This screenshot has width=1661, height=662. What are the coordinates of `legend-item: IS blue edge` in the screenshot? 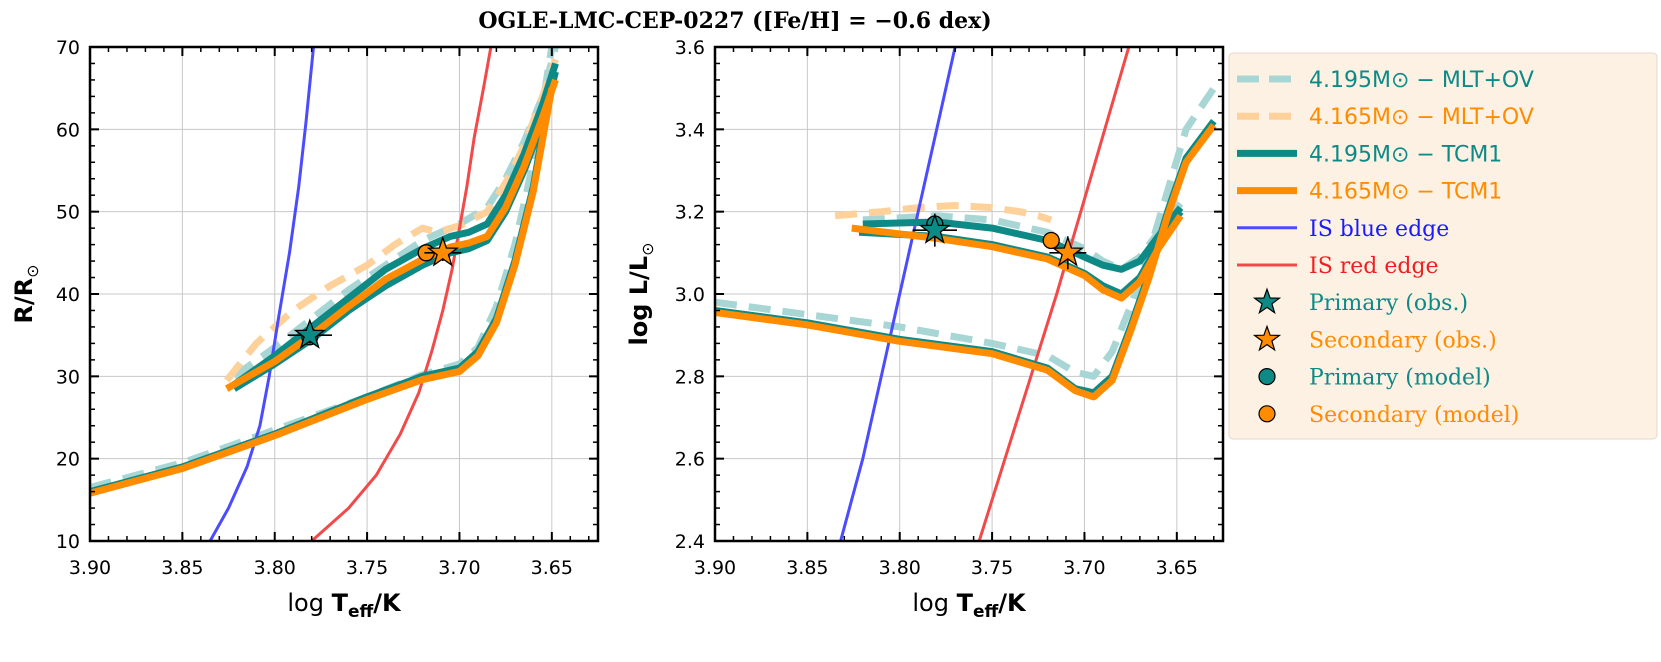 It's located at (1343, 229).